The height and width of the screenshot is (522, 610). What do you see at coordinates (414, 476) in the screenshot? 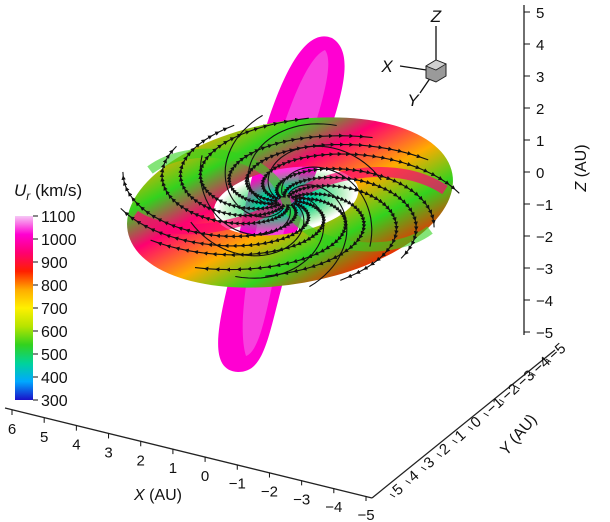
I see `y-tick-label: 4` at bounding box center [414, 476].